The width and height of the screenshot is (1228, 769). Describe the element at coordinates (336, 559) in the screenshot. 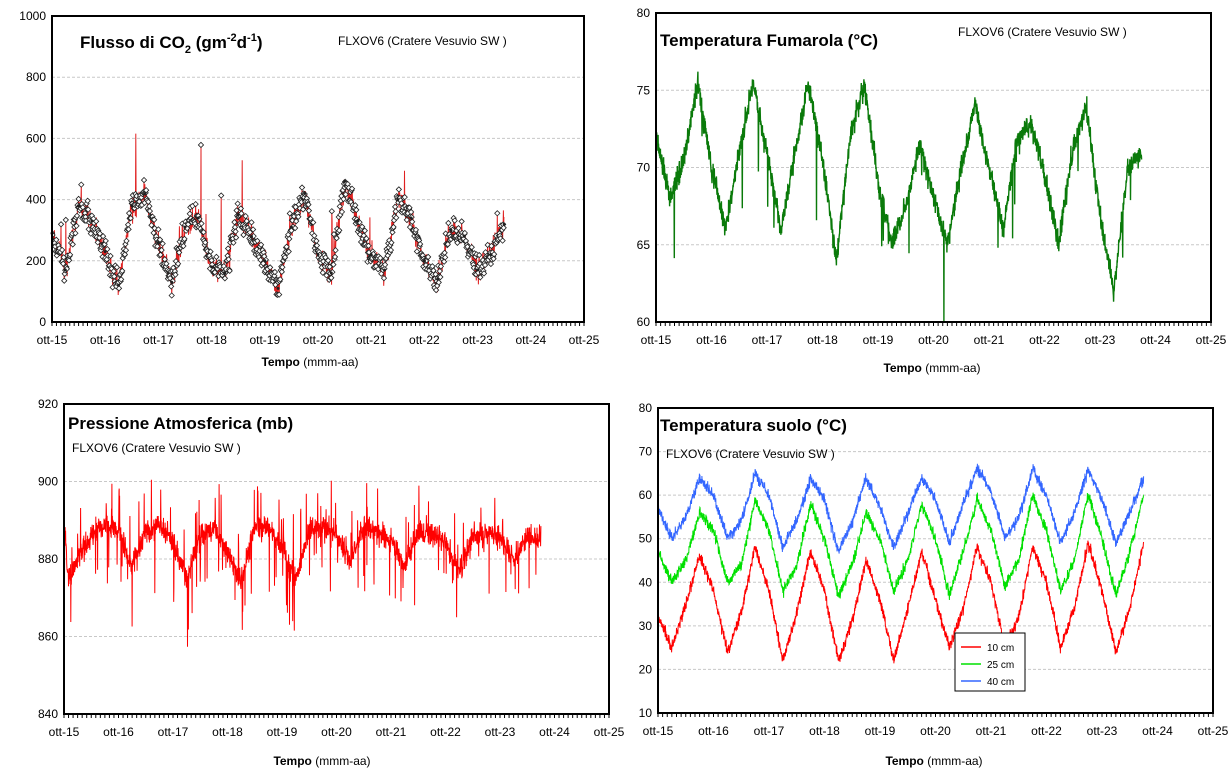

I see `pressure-grid` at that location.